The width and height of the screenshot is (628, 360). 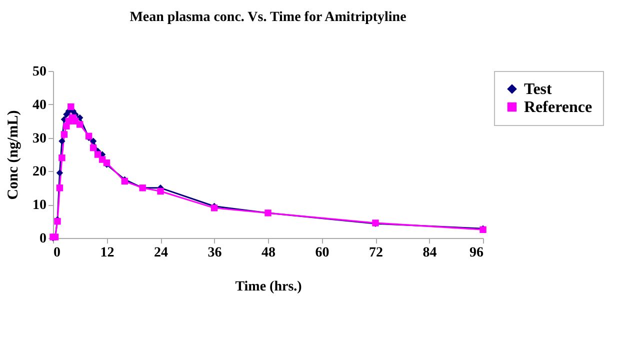 What do you see at coordinates (538, 89) in the screenshot?
I see `legend-label: Test` at bounding box center [538, 89].